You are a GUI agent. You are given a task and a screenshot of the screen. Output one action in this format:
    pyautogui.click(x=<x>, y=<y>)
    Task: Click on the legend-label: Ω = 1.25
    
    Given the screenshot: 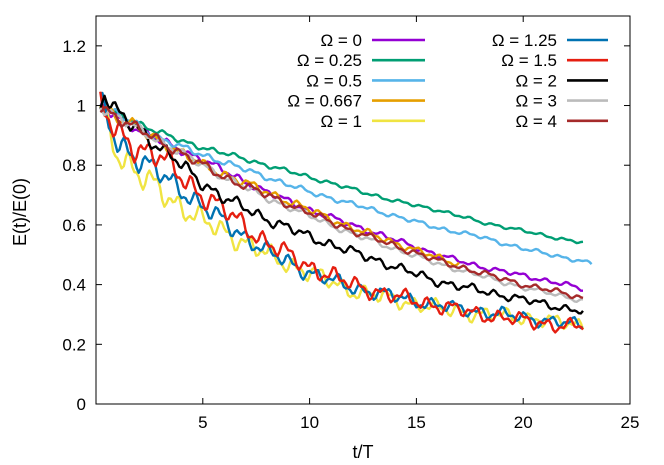 What is the action you would take?
    pyautogui.click(x=524, y=40)
    